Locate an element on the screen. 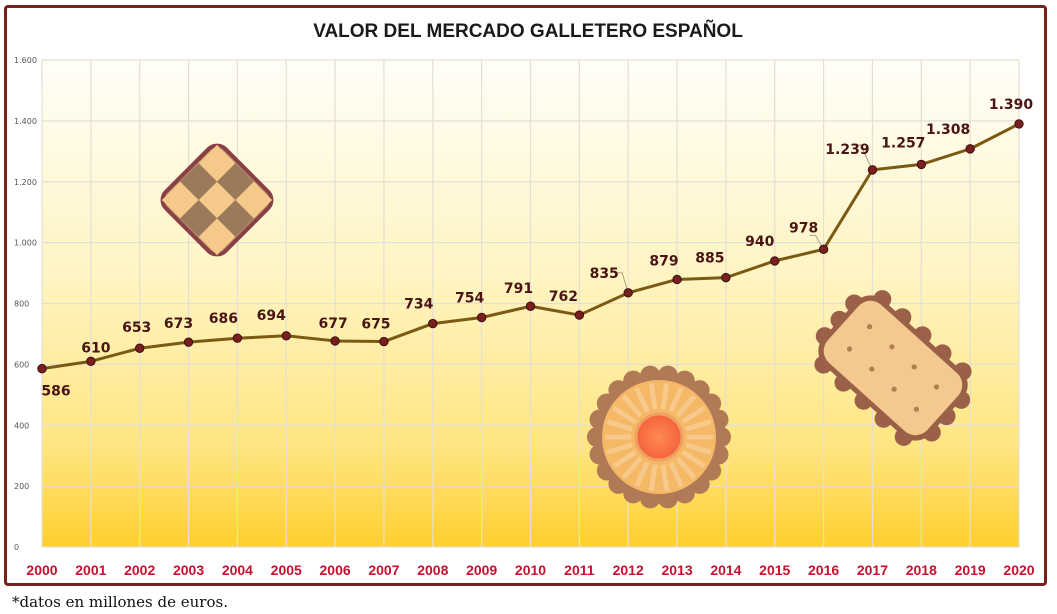 This screenshot has width=1057, height=614. label-leader-lines is located at coordinates (744, 218).